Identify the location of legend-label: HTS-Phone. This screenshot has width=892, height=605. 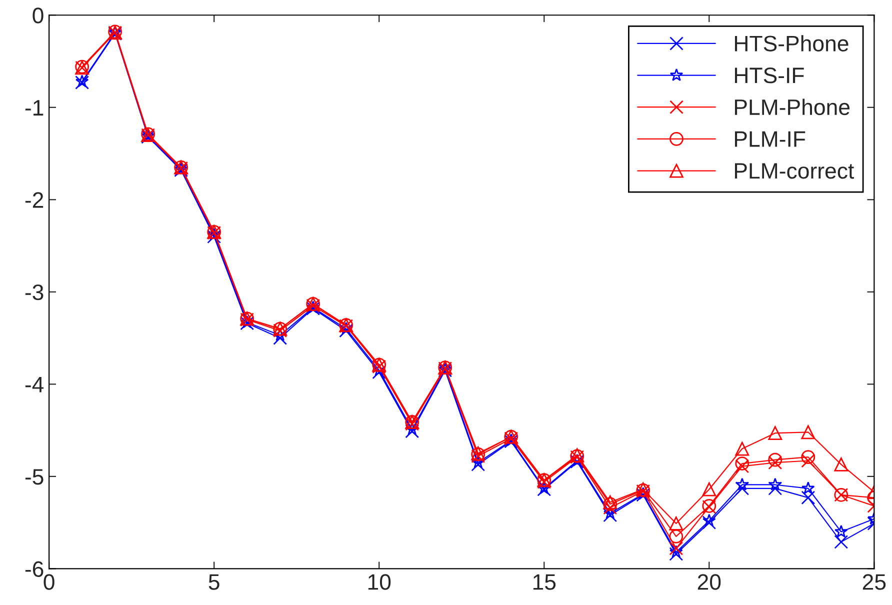
(791, 43).